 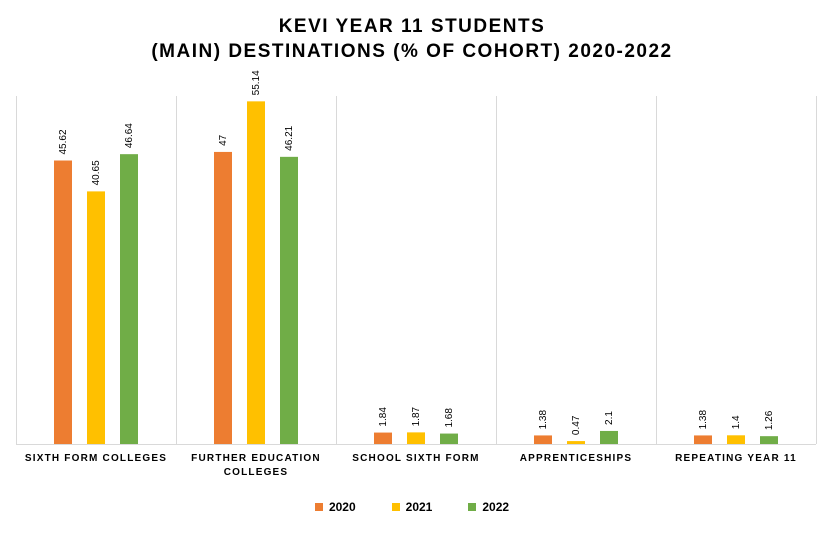 What do you see at coordinates (415, 458) in the screenshot?
I see `category-label: SCHOOL SIXTH FORM` at bounding box center [415, 458].